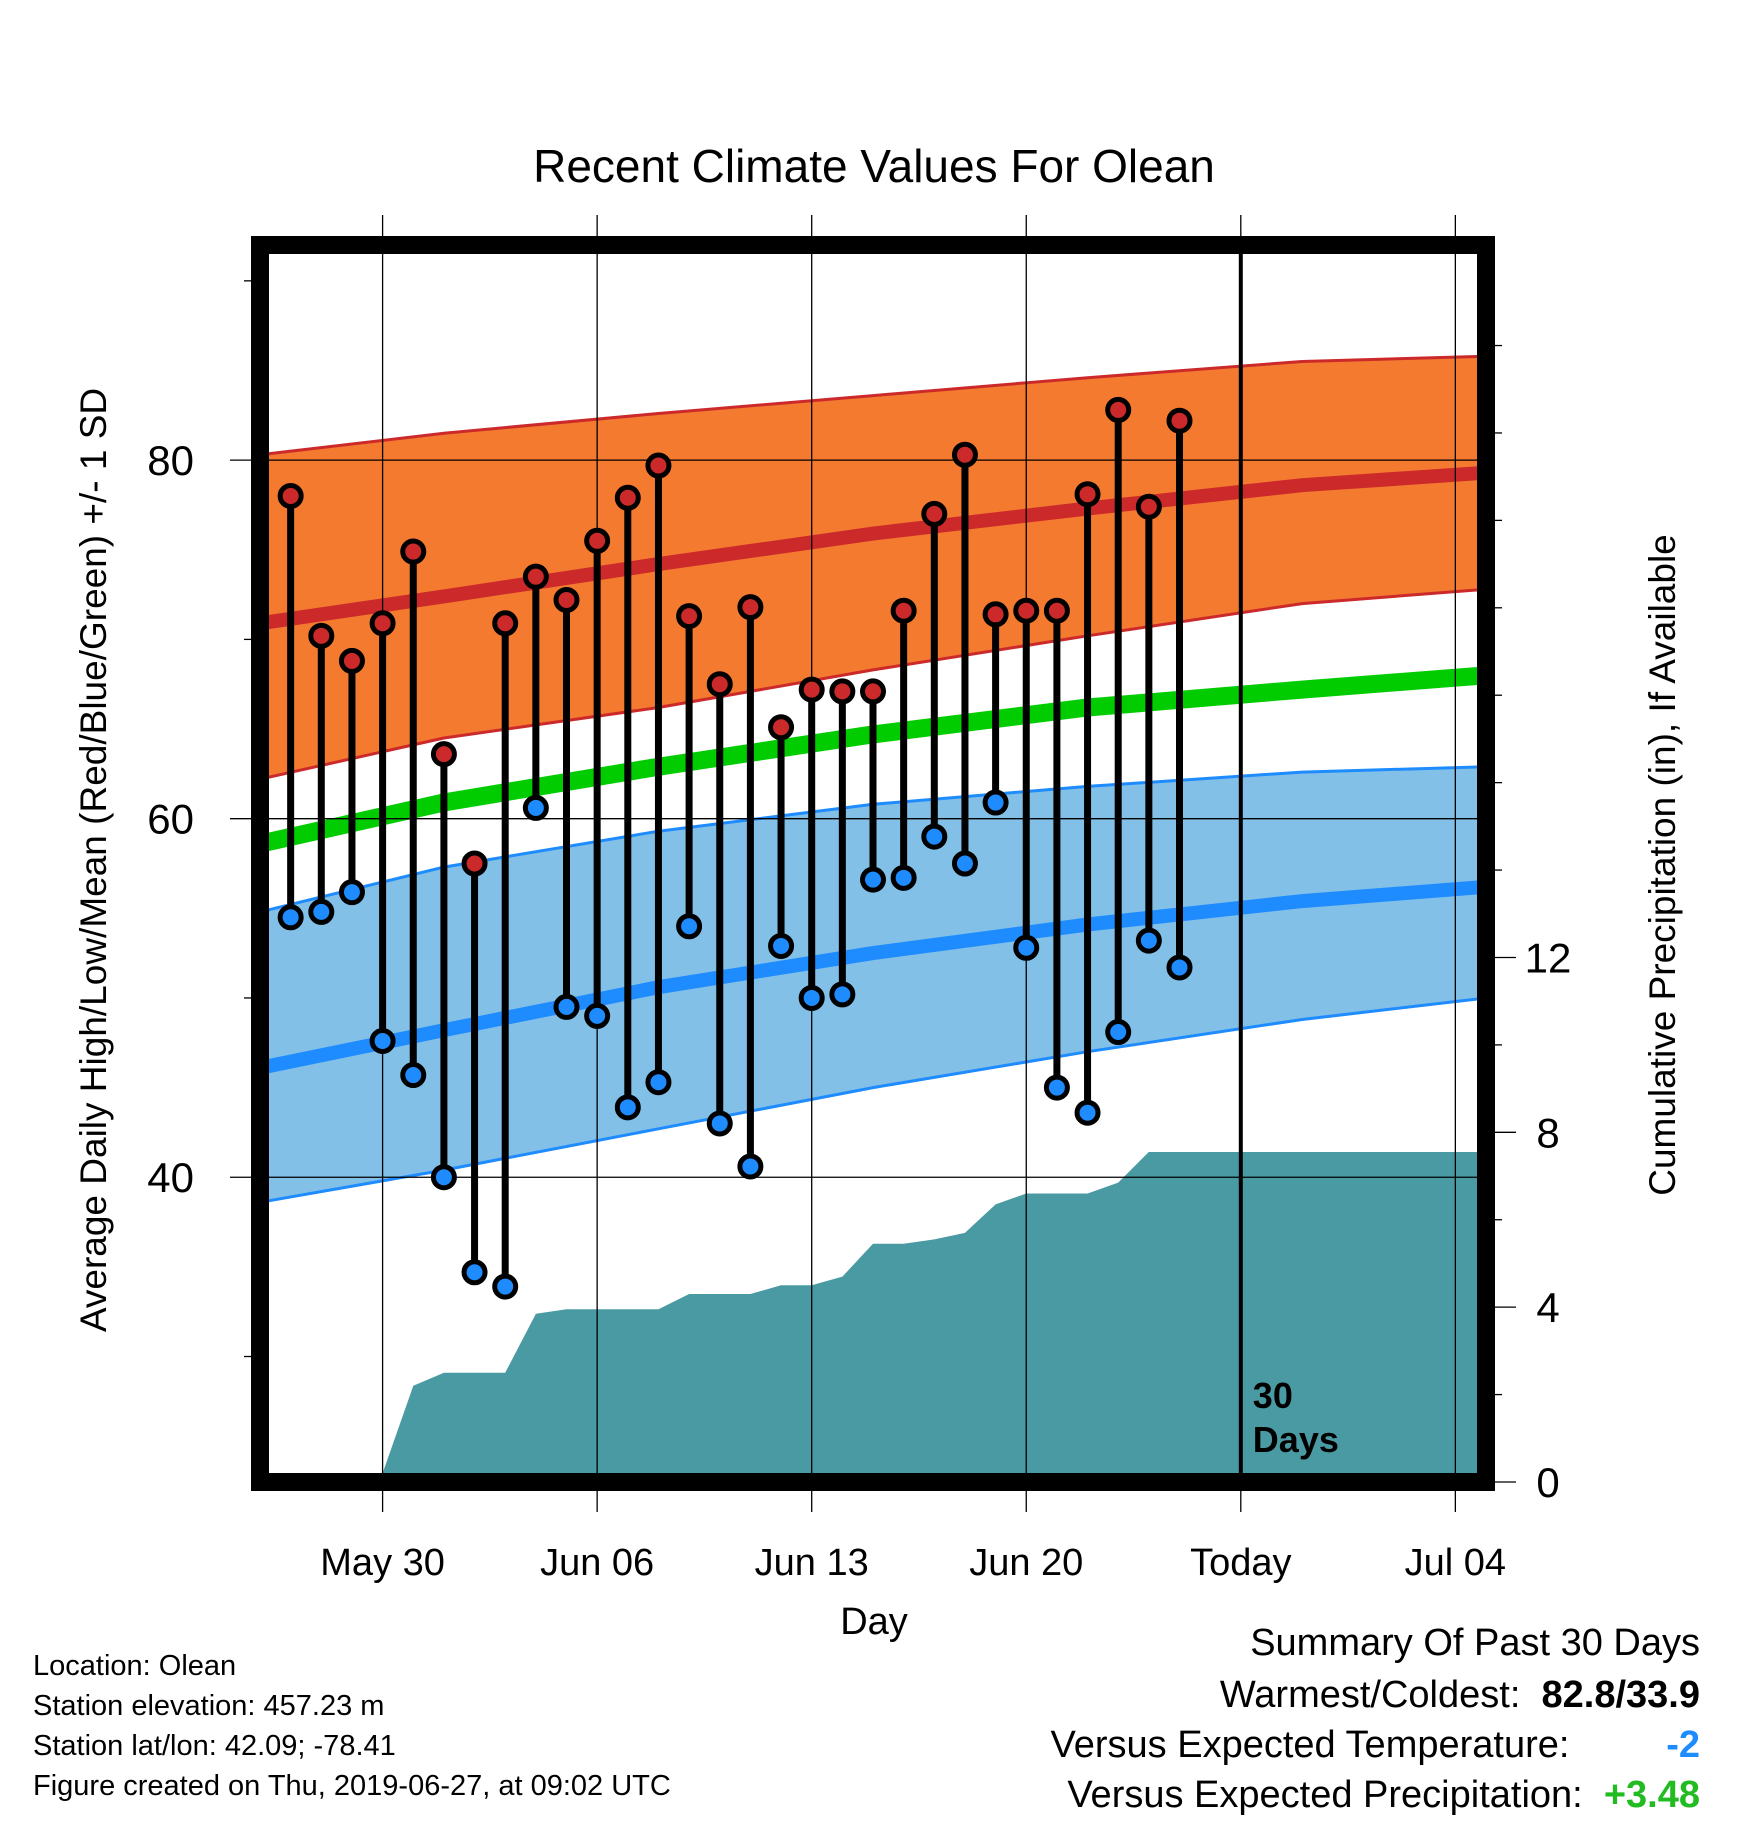 This screenshot has width=1748, height=1828. I want to click on y2-tick-label: 12, so click(1548, 957).